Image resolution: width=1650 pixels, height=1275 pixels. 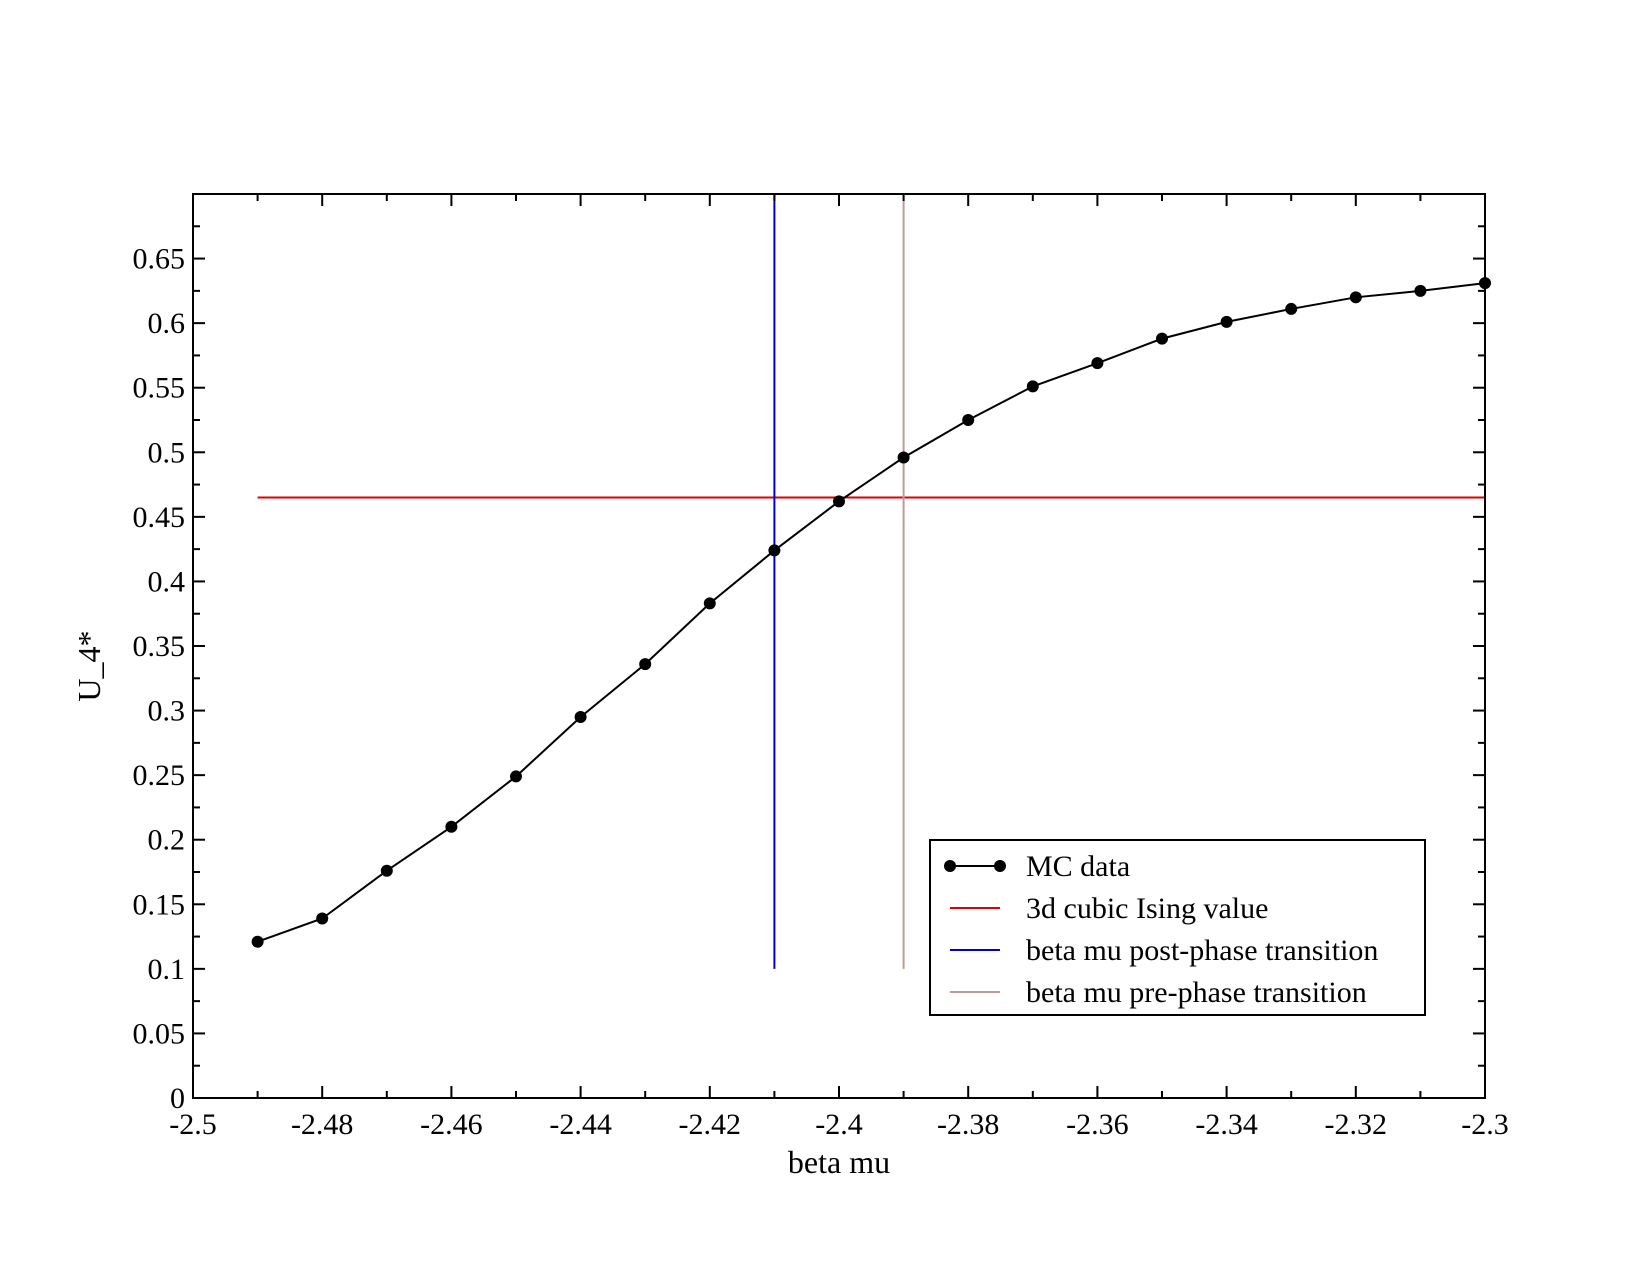 What do you see at coordinates (159, 904) in the screenshot?
I see `y-tick-label: 0.15` at bounding box center [159, 904].